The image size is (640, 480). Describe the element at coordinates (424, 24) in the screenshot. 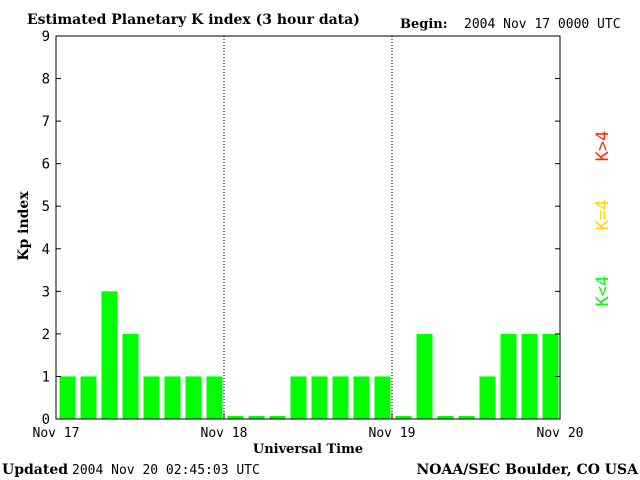

I see `begin-label: Begin:` at that location.